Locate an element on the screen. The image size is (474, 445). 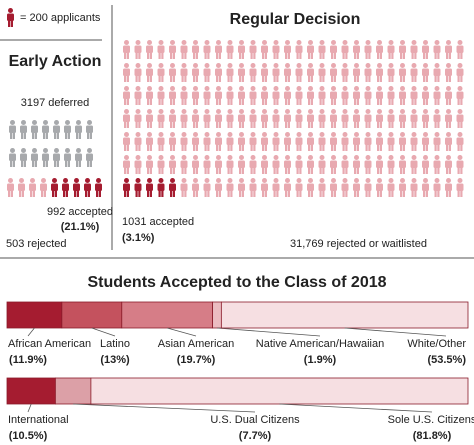
segment-name: Asian American is located at coordinates (196, 344).